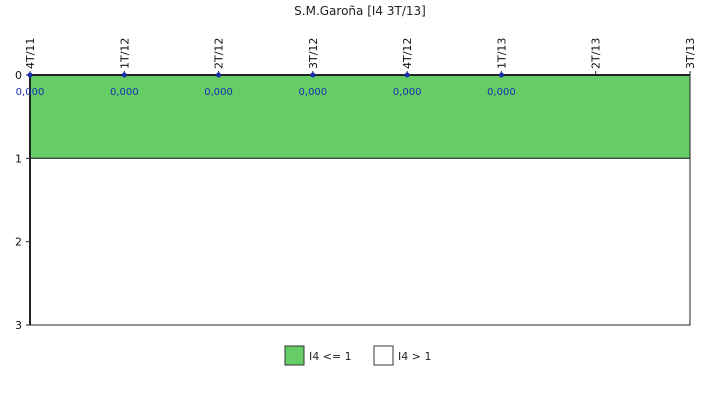 Image resolution: width=720 pixels, height=400 pixels. I want to click on x-tick-label-0: 4T/11, so click(30, 53).